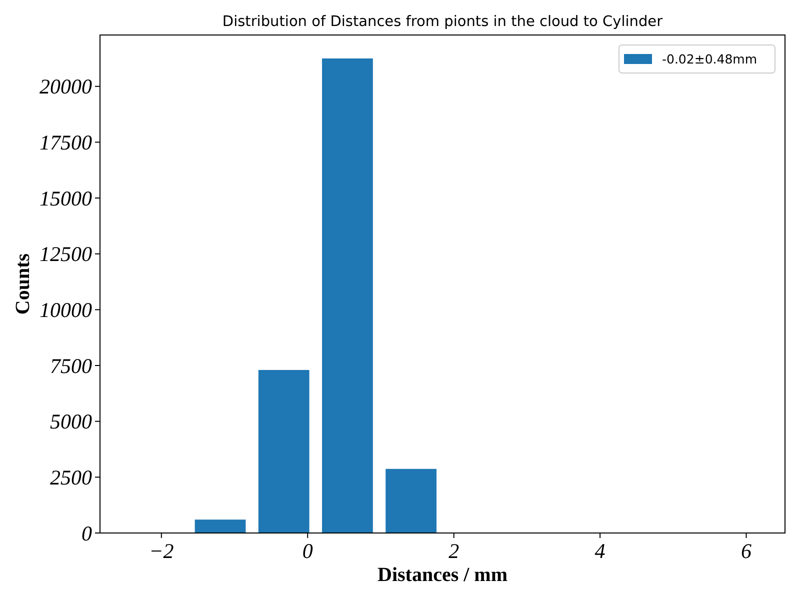  What do you see at coordinates (66, 198) in the screenshot?
I see `y-tick-label: 15000` at bounding box center [66, 198].